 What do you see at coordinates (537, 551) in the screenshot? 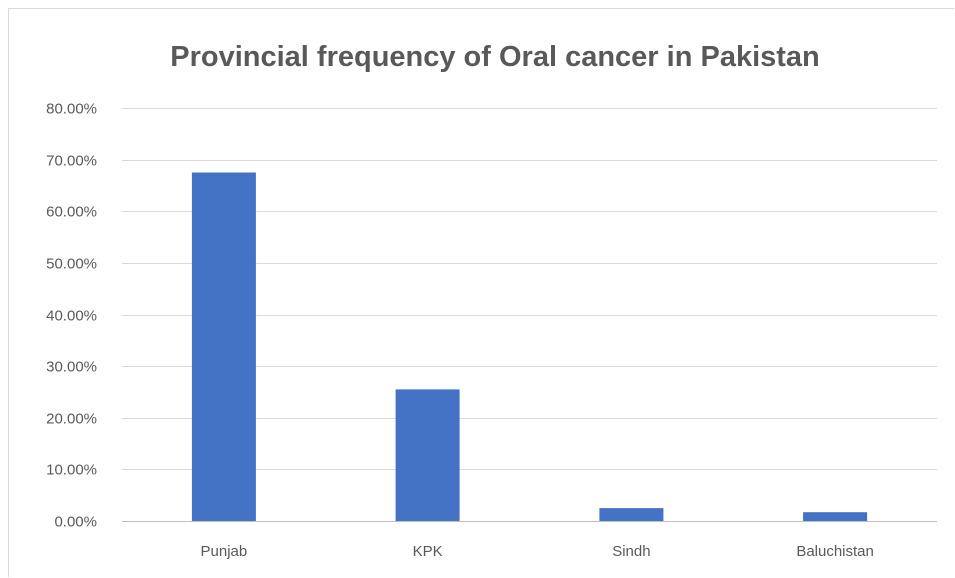
I see `x-axis-ticks: Punjab KPK Sindh Baluchistan` at bounding box center [537, 551].